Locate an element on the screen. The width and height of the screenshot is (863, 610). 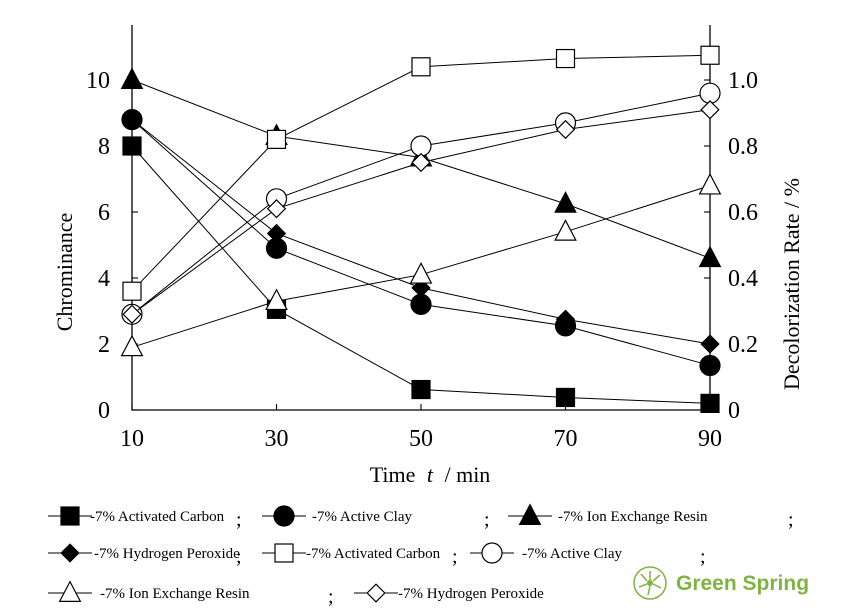
x-tick-label: 50 is located at coordinates (421, 439).